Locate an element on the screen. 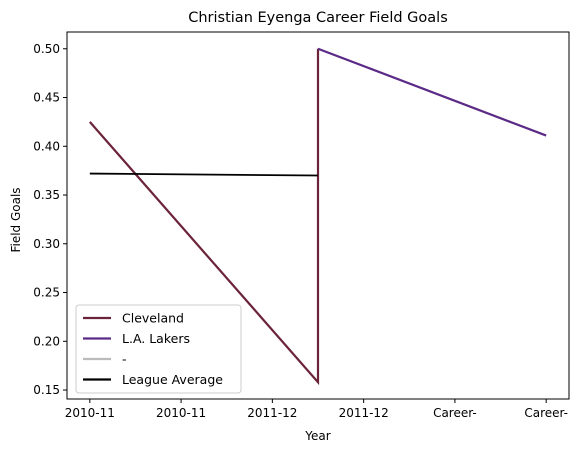 Image resolution: width=579 pixels, height=453 pixels. x-axis-label: Year is located at coordinates (317, 436).